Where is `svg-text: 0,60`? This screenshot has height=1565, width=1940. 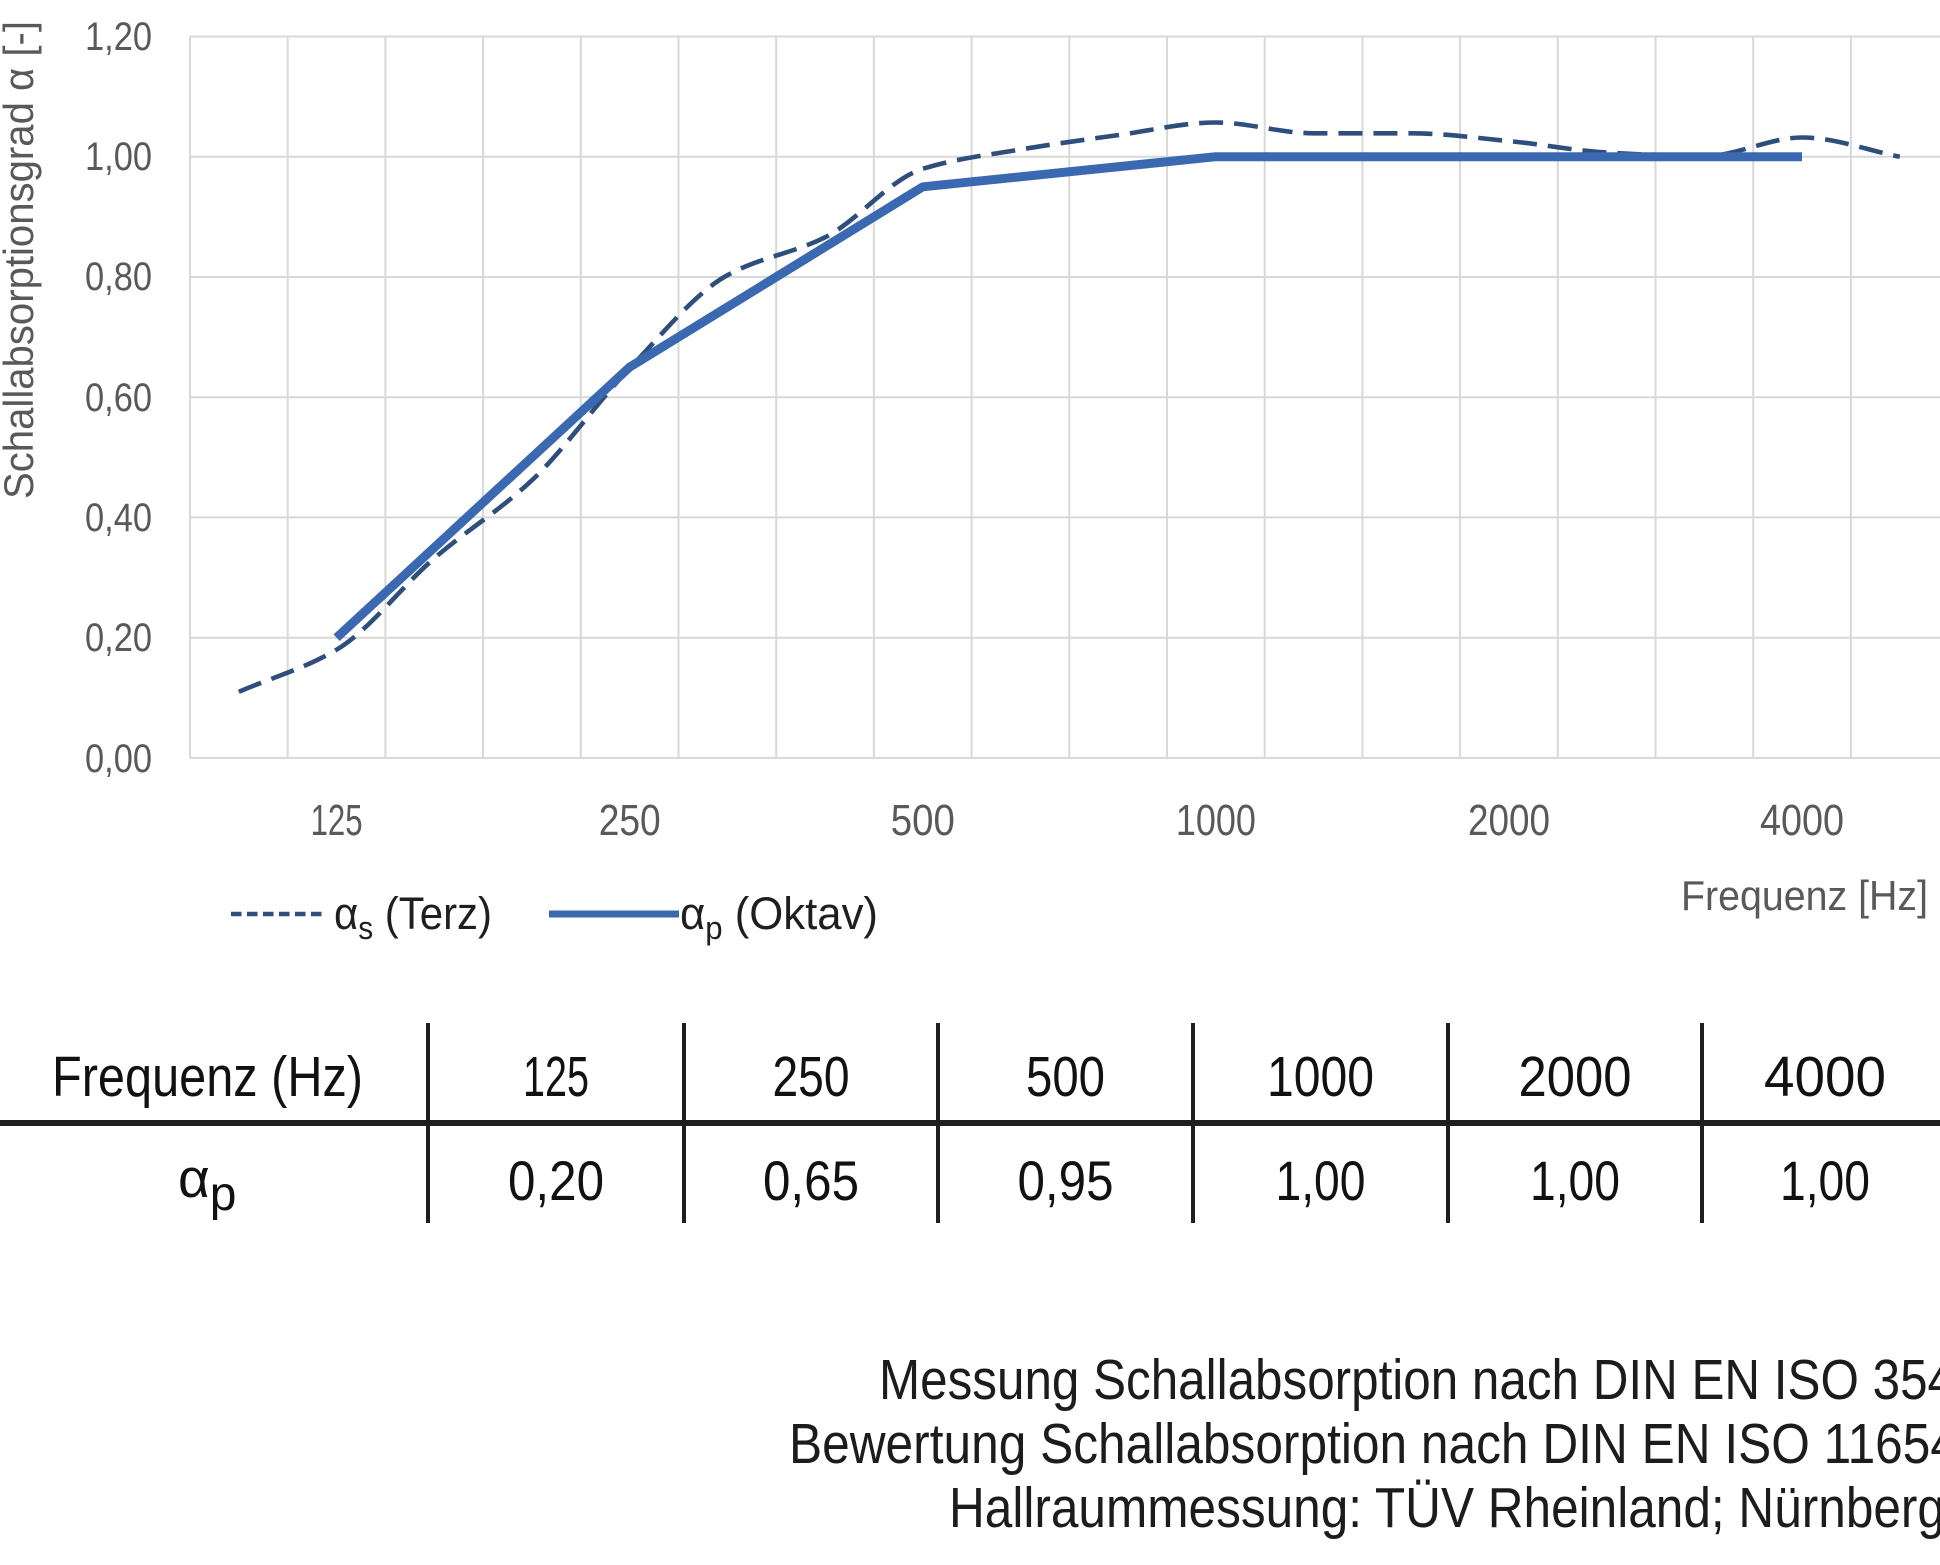 svg-text: 0,60 is located at coordinates (118, 398).